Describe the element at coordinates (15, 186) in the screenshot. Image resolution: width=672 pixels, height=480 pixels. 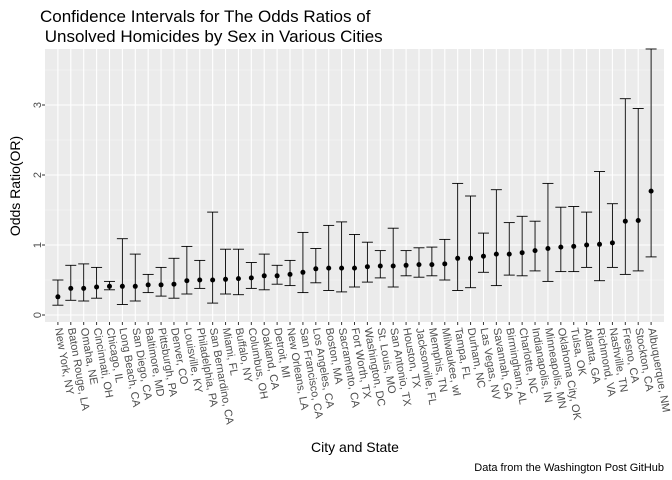
I see `y-axis-title: Odds Ratio(OR)` at that location.